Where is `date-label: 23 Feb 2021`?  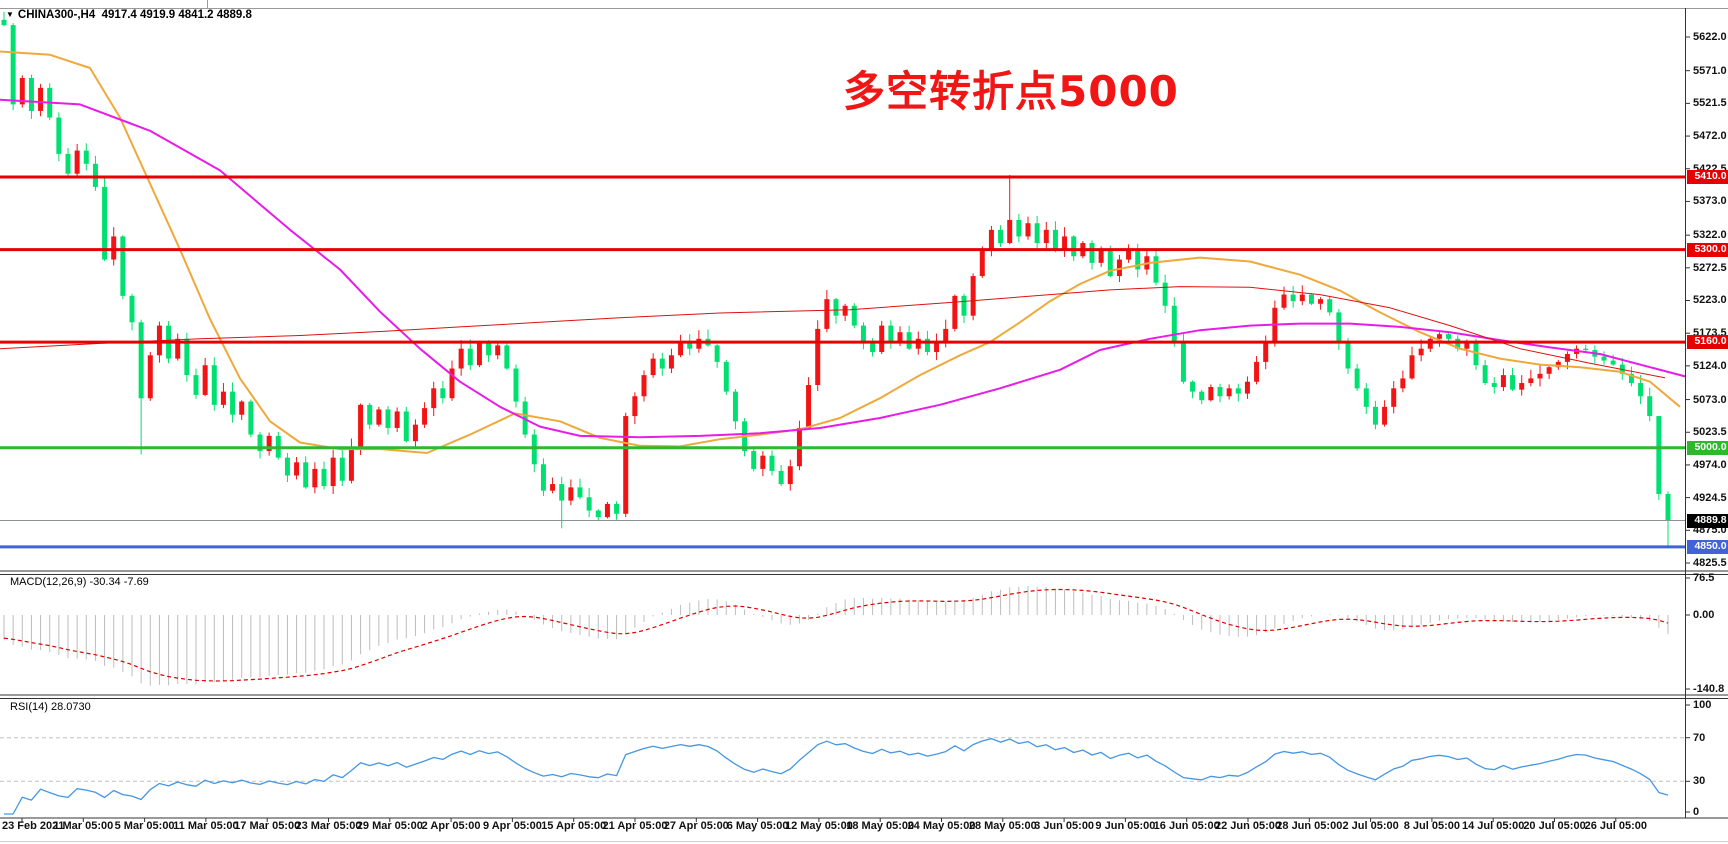 date-label: 23 Feb 2021 is located at coordinates (33, 826).